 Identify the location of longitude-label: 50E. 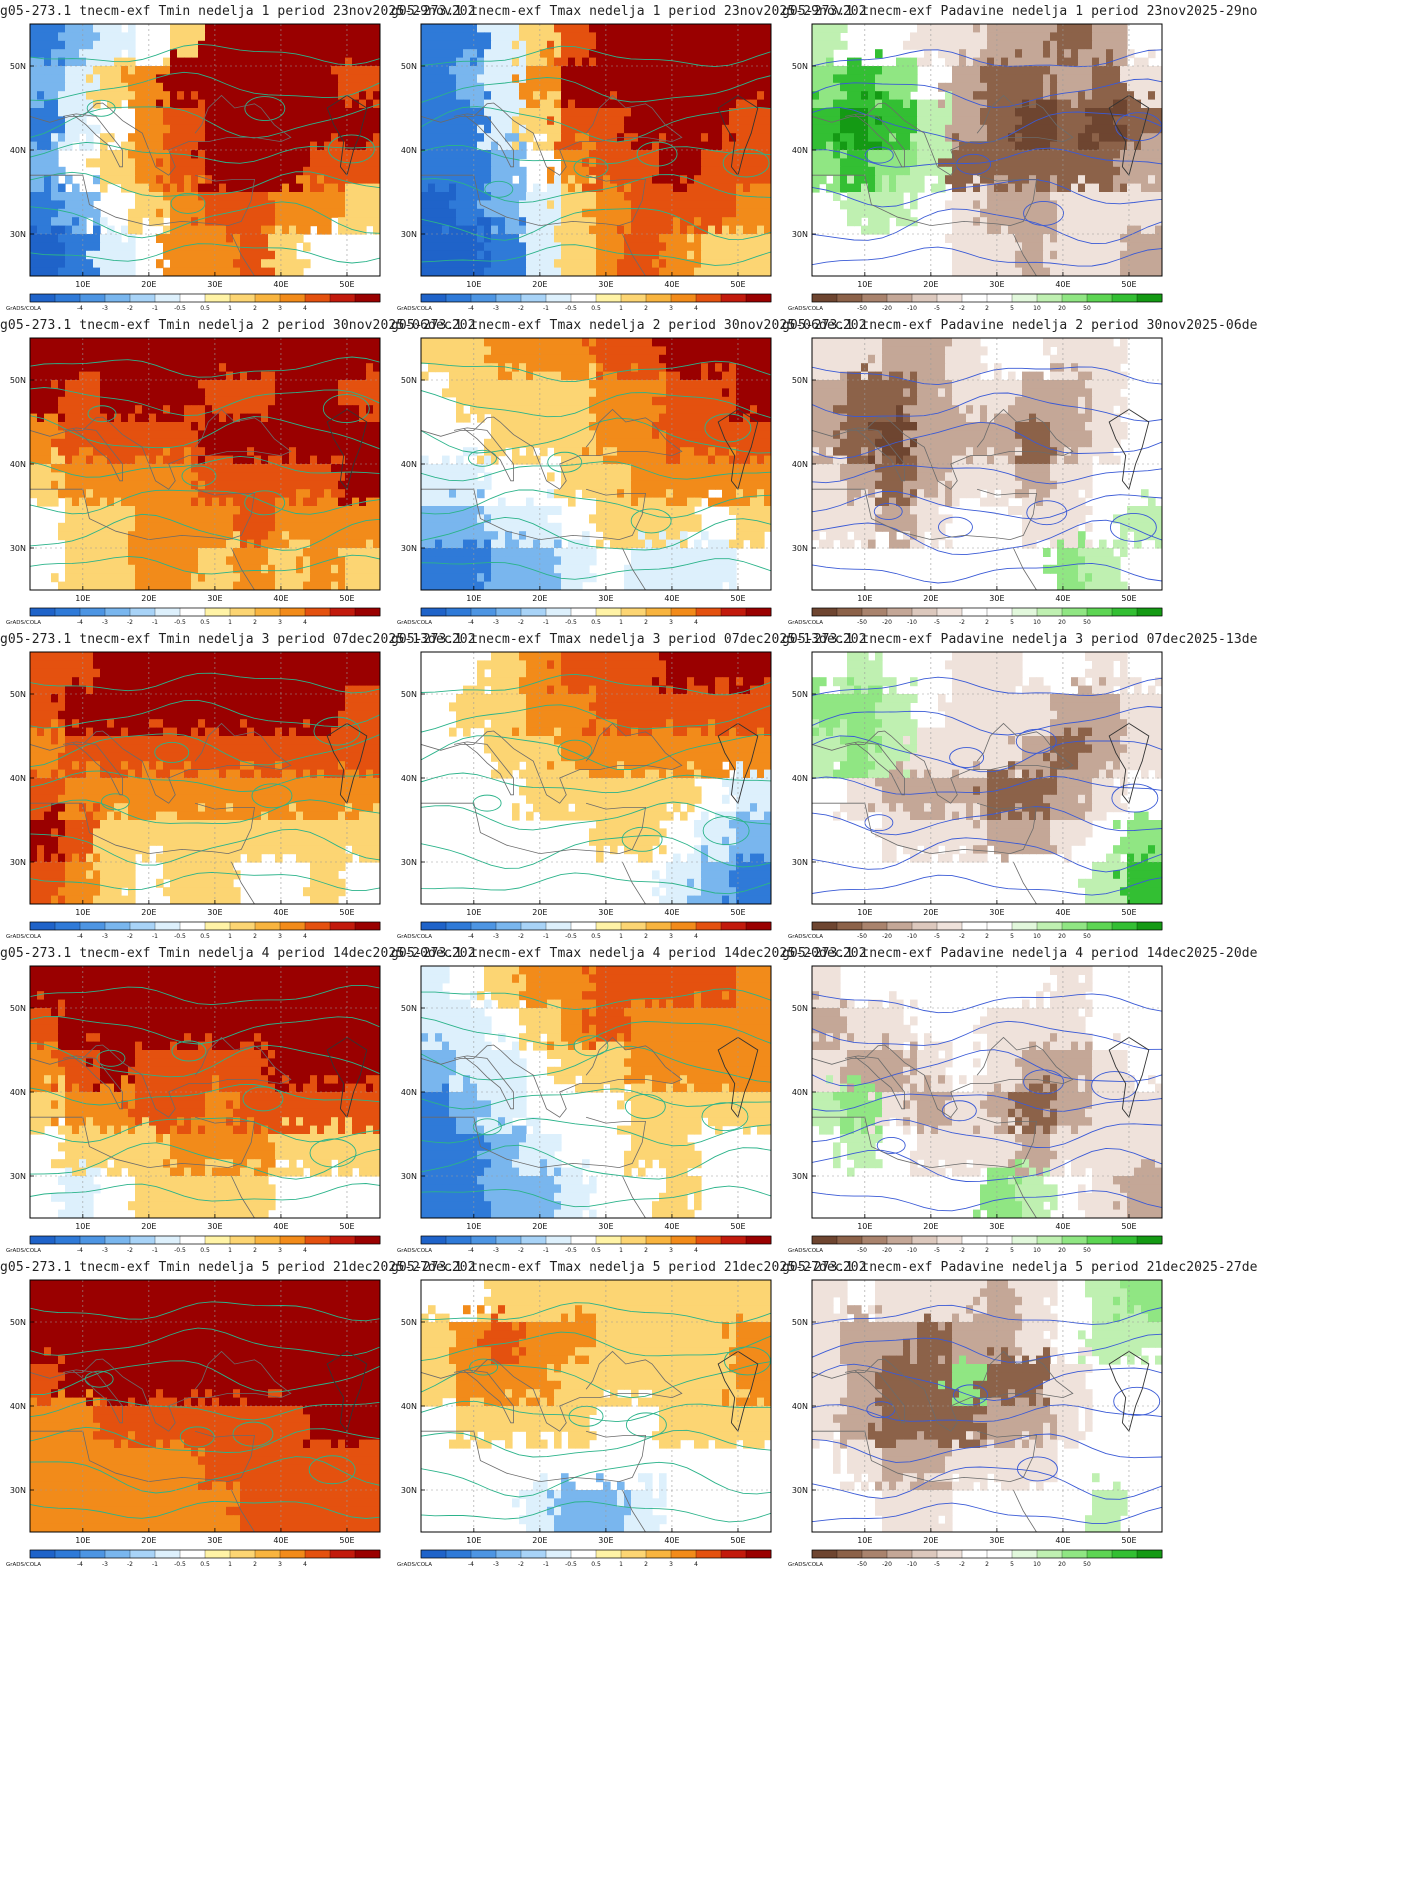
(1128, 284).